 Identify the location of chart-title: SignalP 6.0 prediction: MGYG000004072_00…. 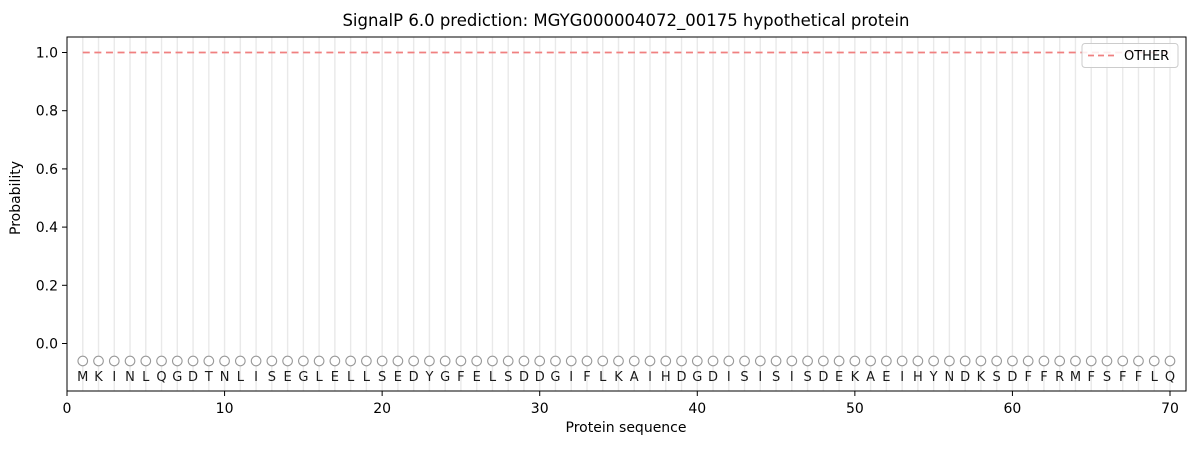
(625, 21).